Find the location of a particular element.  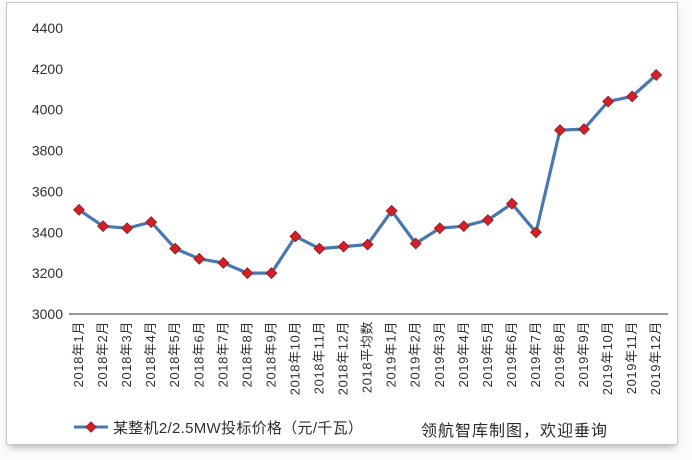

x-tick-label: 2019年8月 is located at coordinates (559, 354).